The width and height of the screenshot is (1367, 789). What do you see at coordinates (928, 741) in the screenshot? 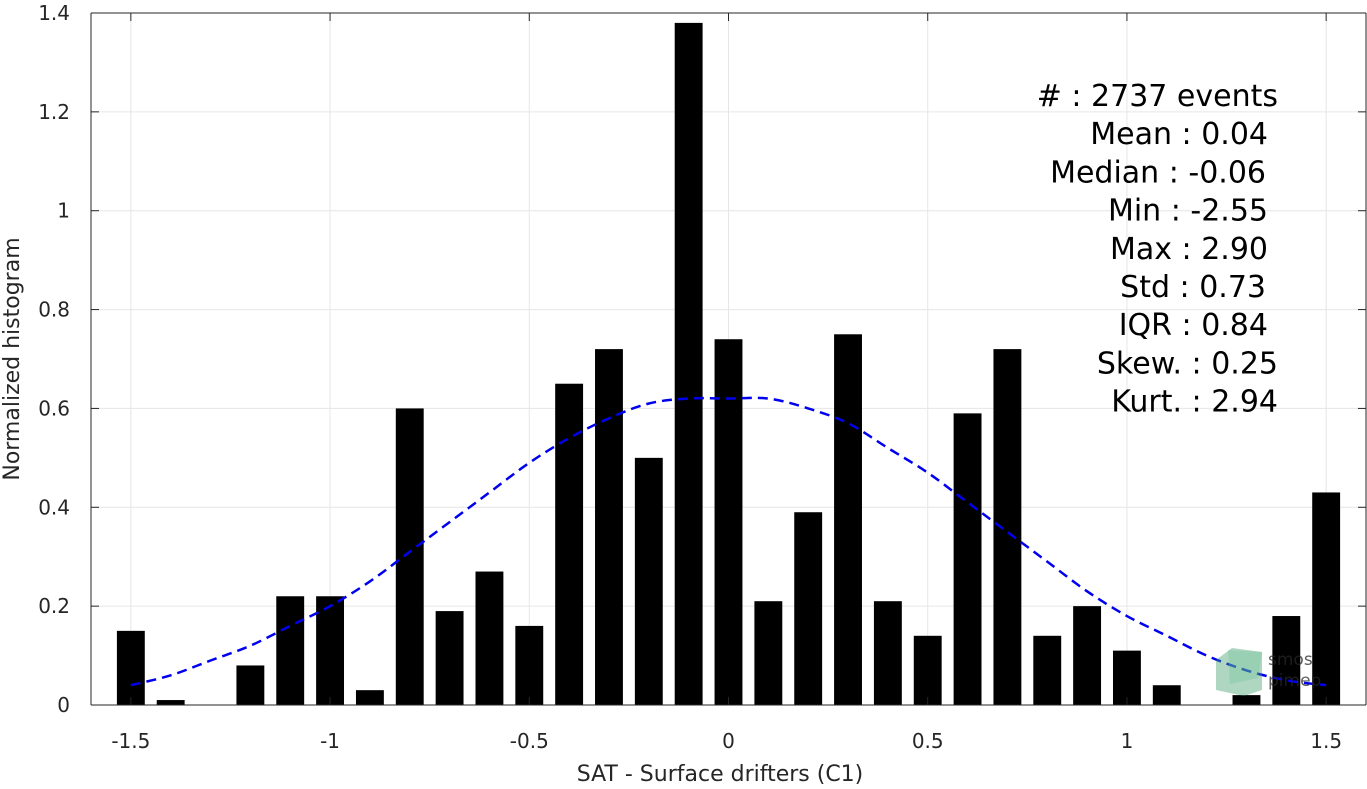
I see `x-tick-label: 0.5` at bounding box center [928, 741].